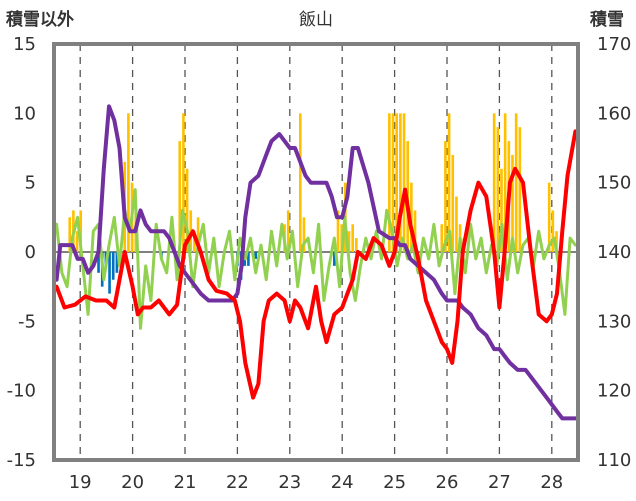 This screenshot has height=501, width=636. Describe the element at coordinates (80, 482) in the screenshot. I see `x-tick-label: 19` at that location.